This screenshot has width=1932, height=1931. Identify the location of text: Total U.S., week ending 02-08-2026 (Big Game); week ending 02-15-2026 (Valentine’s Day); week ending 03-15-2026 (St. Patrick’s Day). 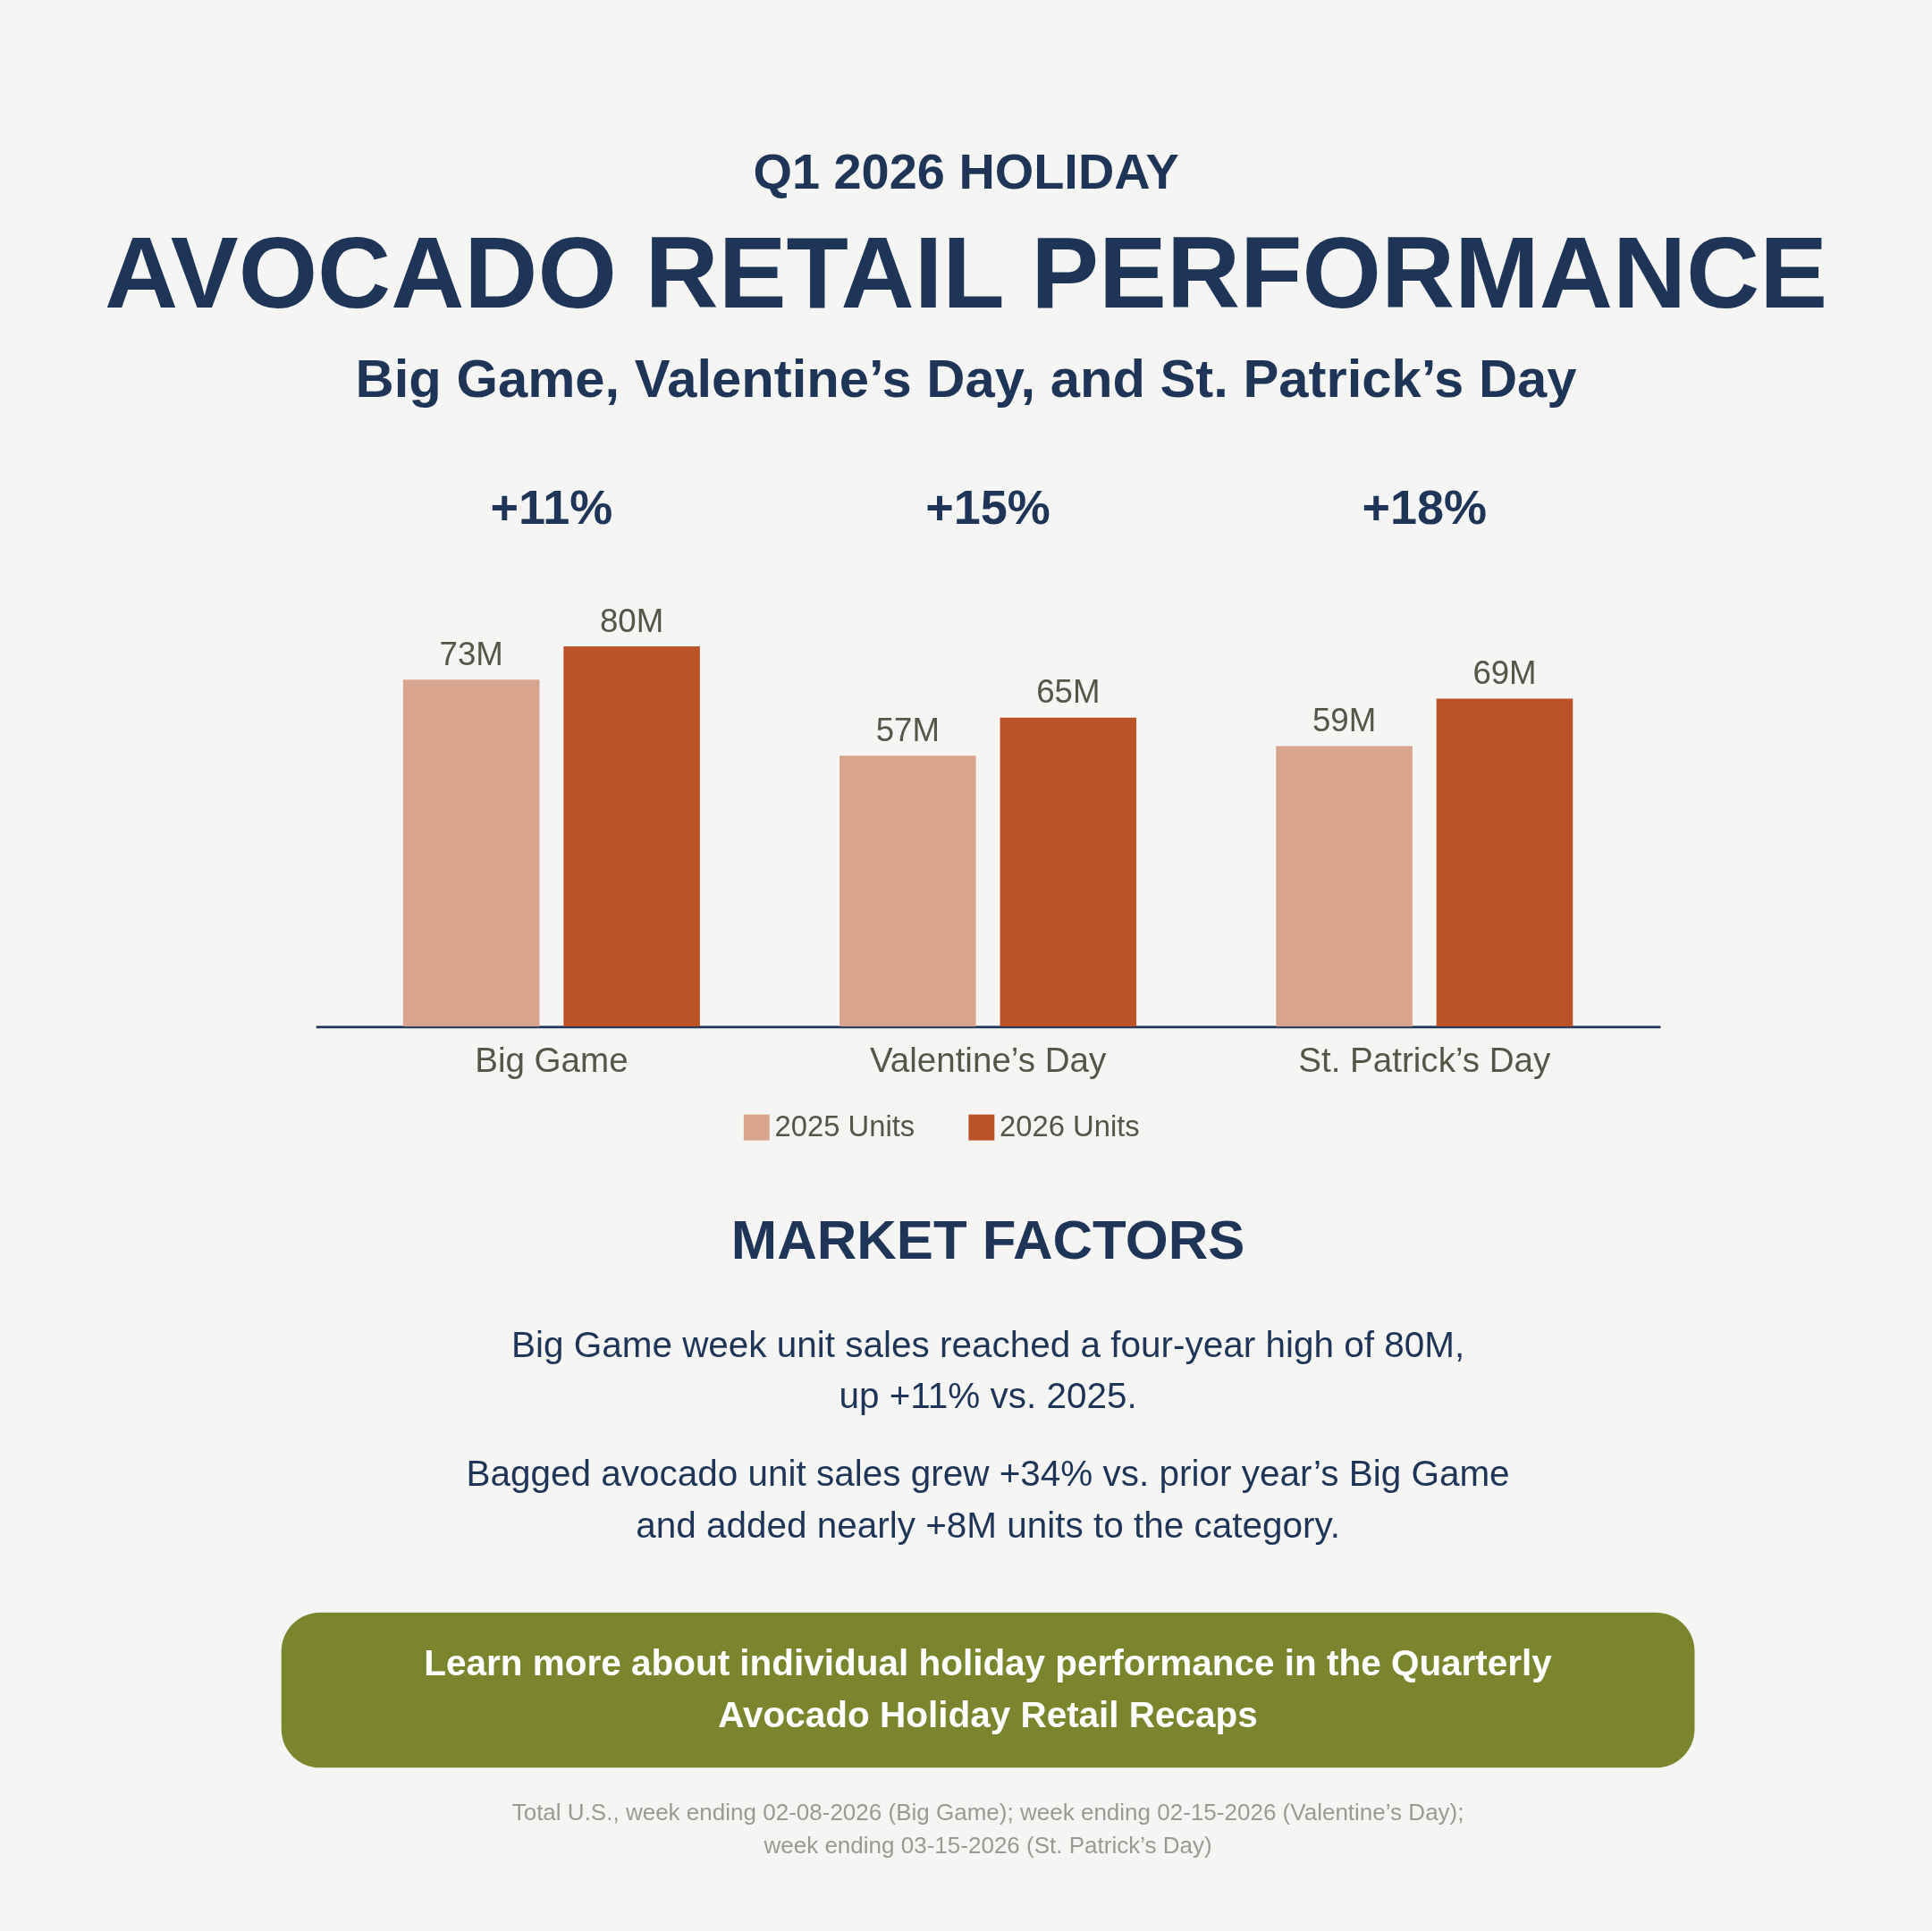
(987, 1829).